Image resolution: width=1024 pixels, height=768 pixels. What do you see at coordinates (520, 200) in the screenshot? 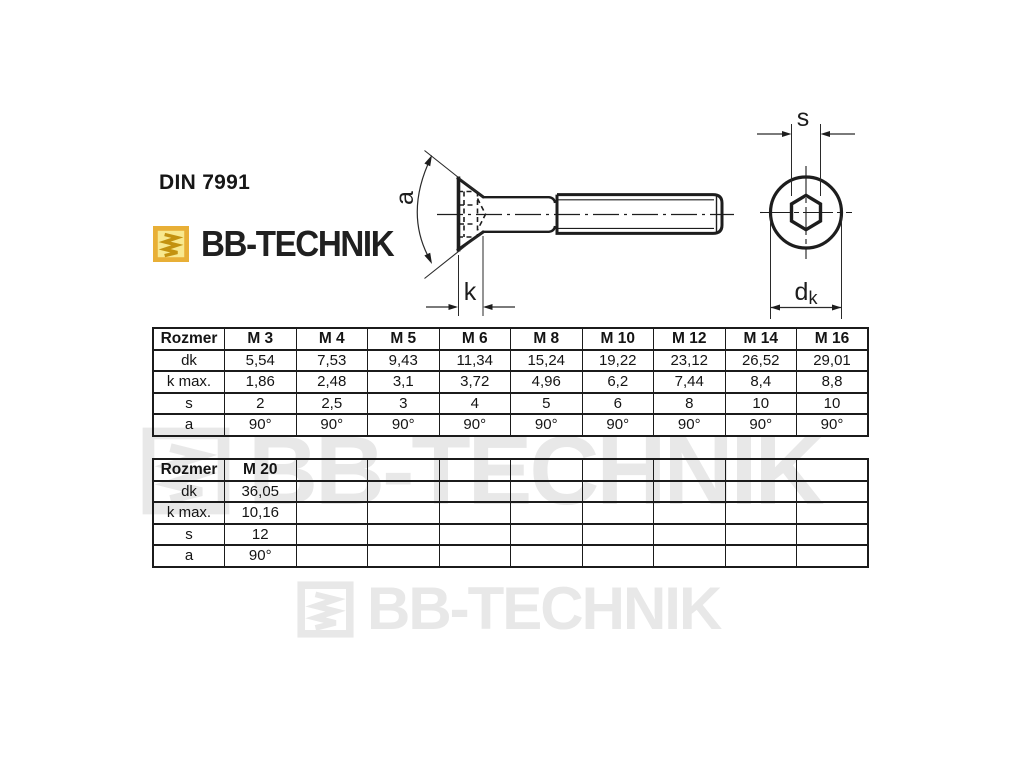
I see `shank-top` at bounding box center [520, 200].